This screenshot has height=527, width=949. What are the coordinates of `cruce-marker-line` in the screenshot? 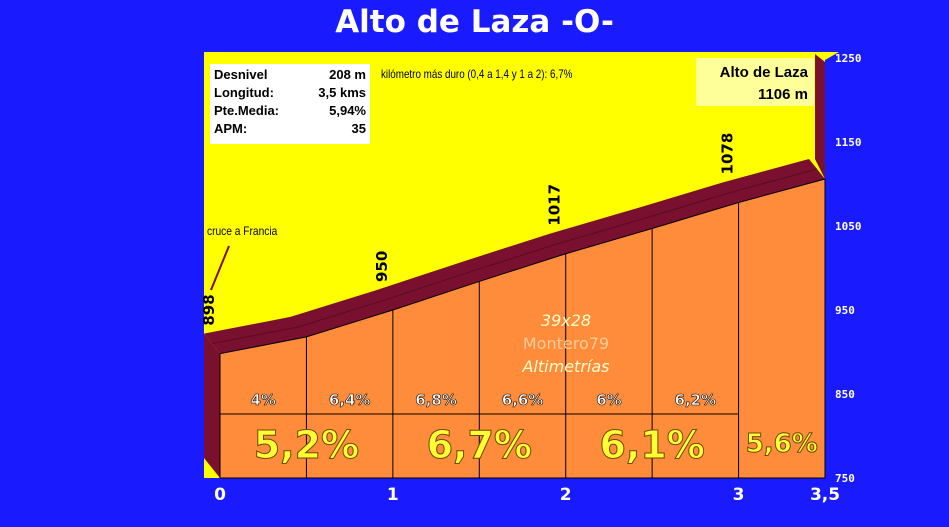 It's located at (220, 268).